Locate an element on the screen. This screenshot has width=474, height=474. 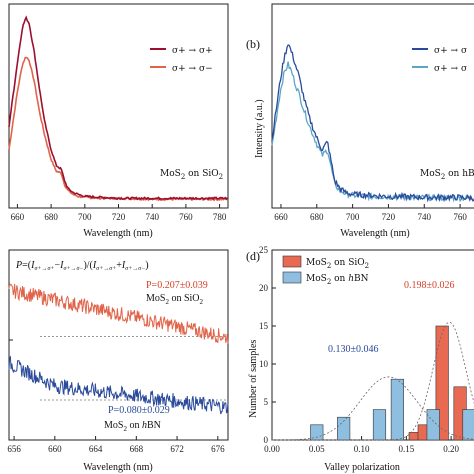
x-axis-label-a: Wavelength (nm) is located at coordinates (117, 233).